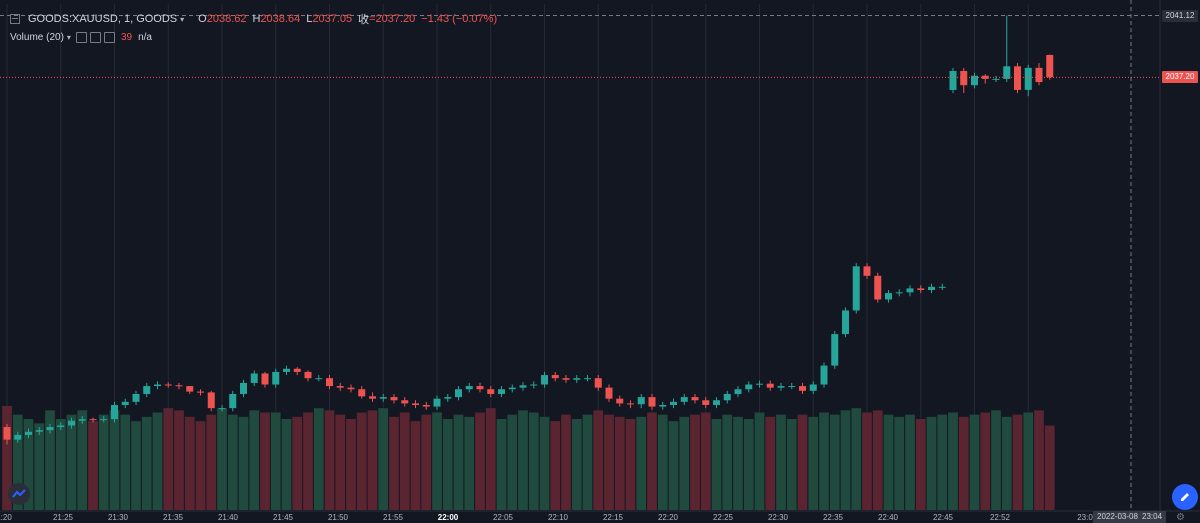 The image size is (1200, 523). Describe the element at coordinates (1185, 497) in the screenshot. I see `edit-drawing-button` at that location.